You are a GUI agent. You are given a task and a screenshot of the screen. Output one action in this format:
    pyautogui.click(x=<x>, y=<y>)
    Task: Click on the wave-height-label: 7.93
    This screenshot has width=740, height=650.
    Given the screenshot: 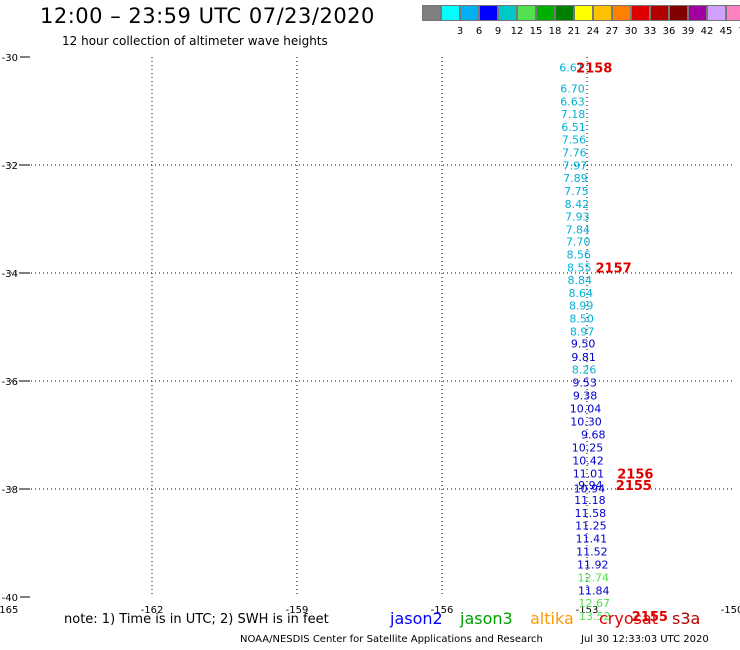 What is the action you would take?
    pyautogui.click(x=577, y=216)
    